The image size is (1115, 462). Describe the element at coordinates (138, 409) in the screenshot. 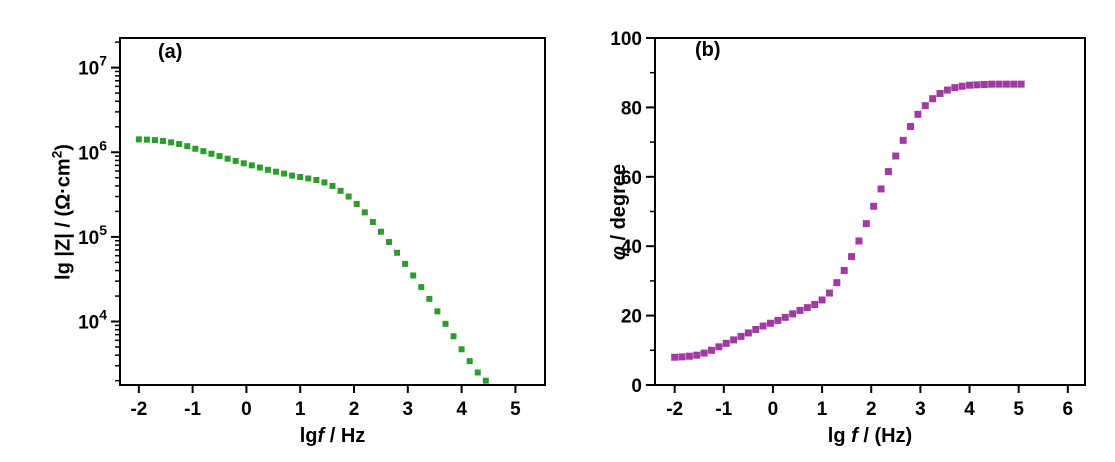

I see `x-tick-label: -2` at that location.